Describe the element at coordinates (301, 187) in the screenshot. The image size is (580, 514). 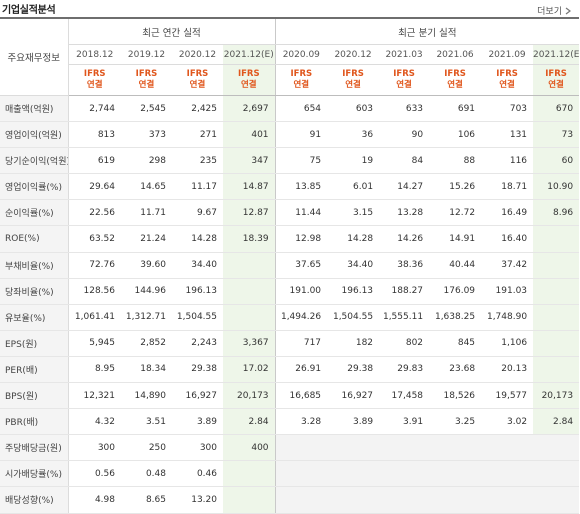
I see `table-cell: 13.85` at that location.